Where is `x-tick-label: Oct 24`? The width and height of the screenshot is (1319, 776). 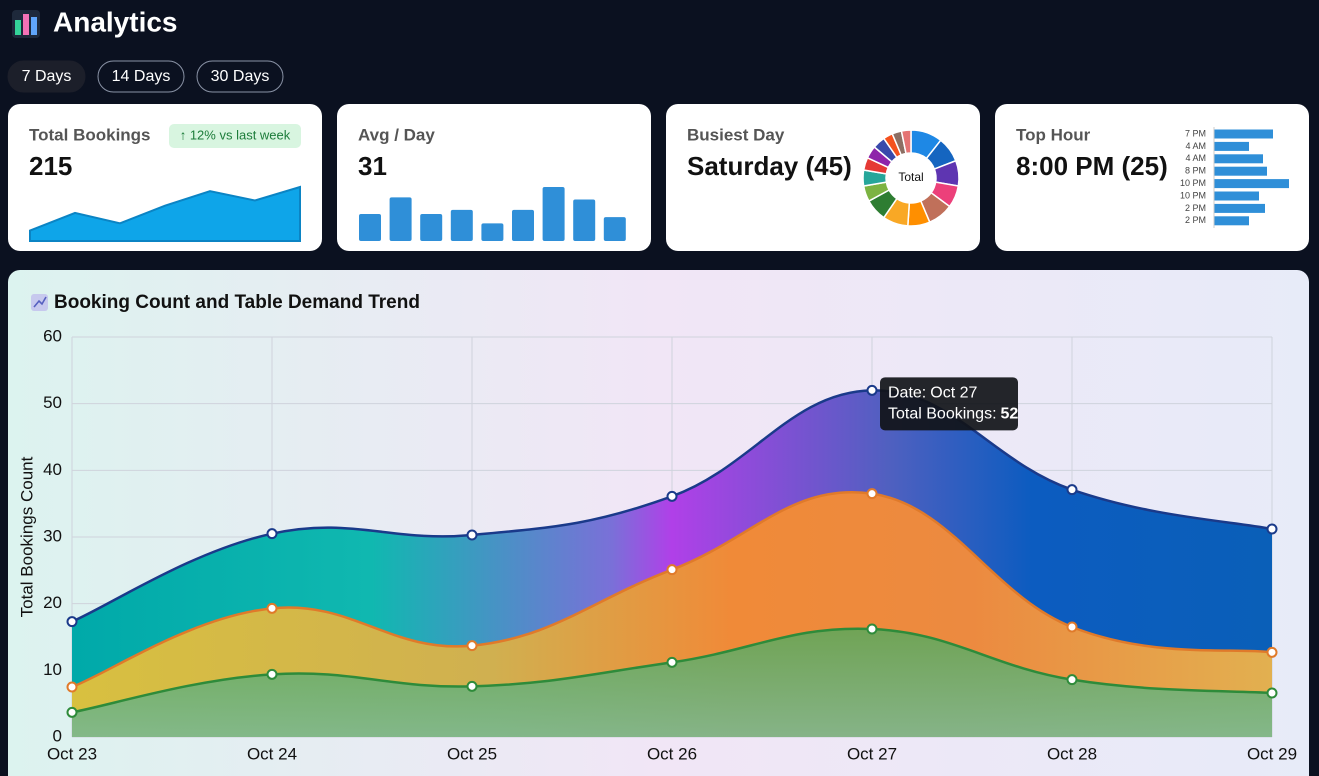 x-tick-label: Oct 24 is located at coordinates (272, 753).